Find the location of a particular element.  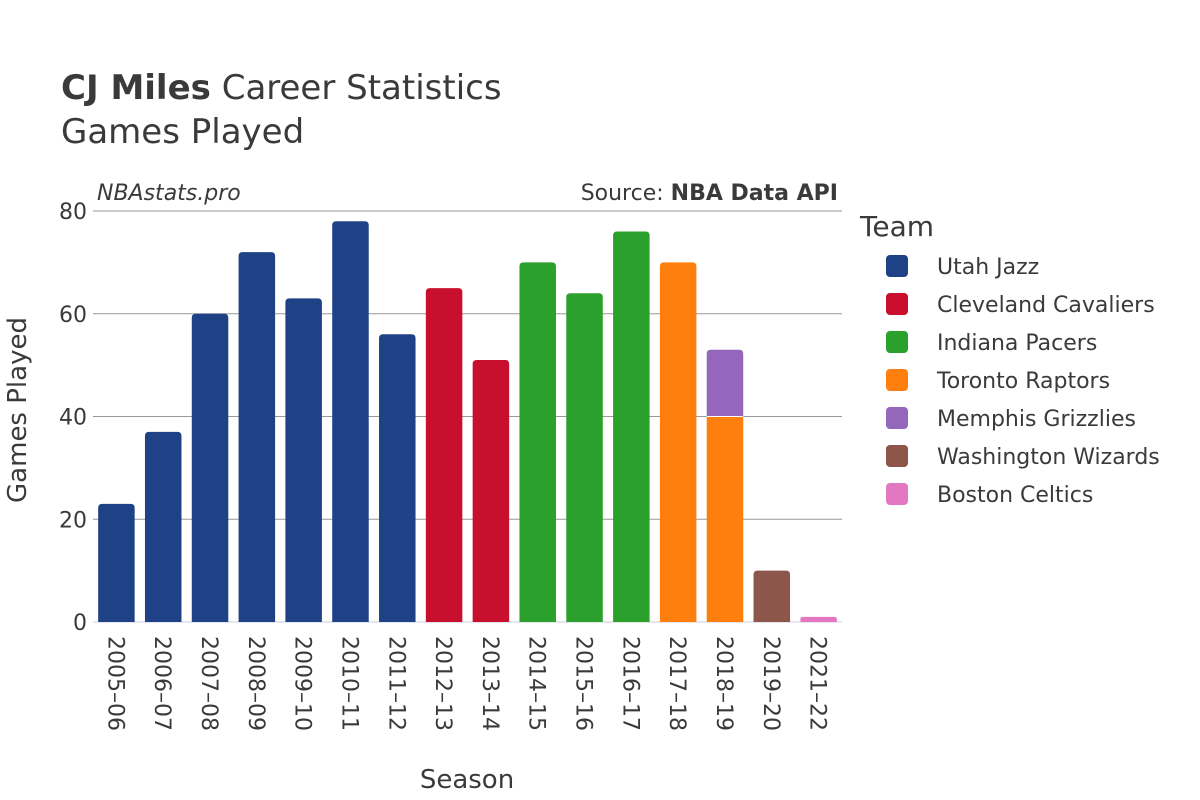

y-tick-label: 80 is located at coordinates (73, 212).